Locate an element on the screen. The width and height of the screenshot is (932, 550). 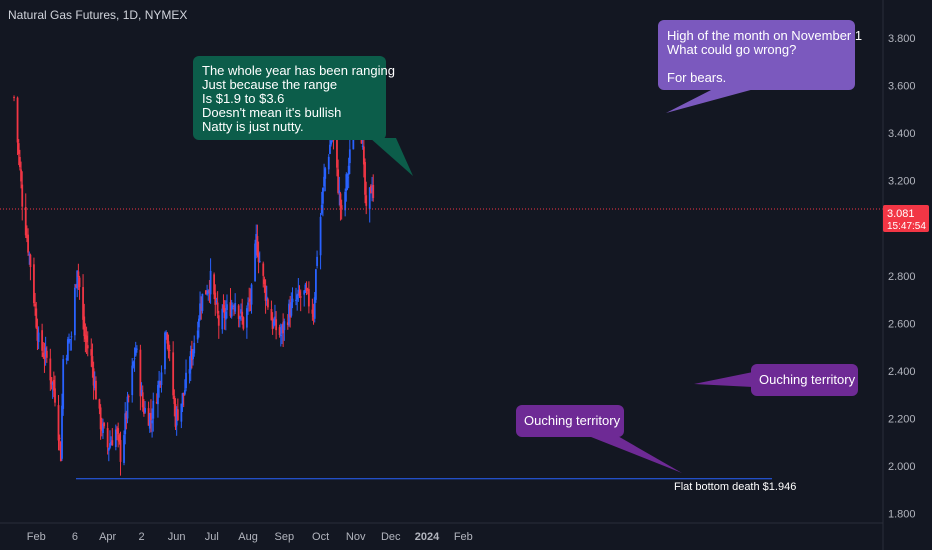
time-tick-label: Feb is located at coordinates (463, 537).